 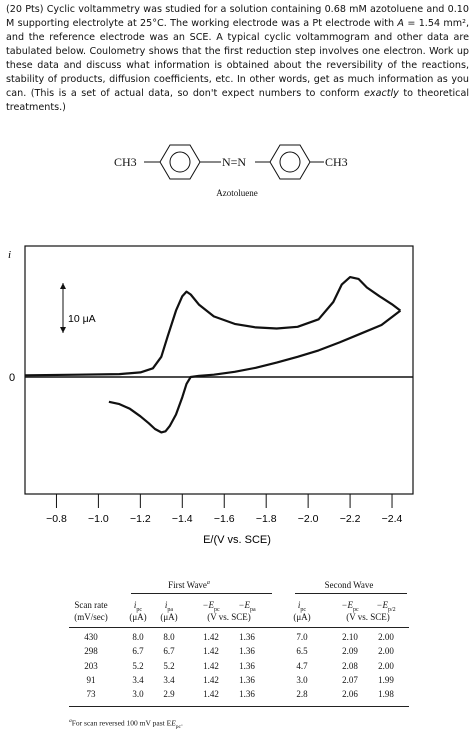 I want to click on table-row: 203 5.2 5.2 1.42 1.36 4.7 2.08 2.00, so click(x=237, y=668).